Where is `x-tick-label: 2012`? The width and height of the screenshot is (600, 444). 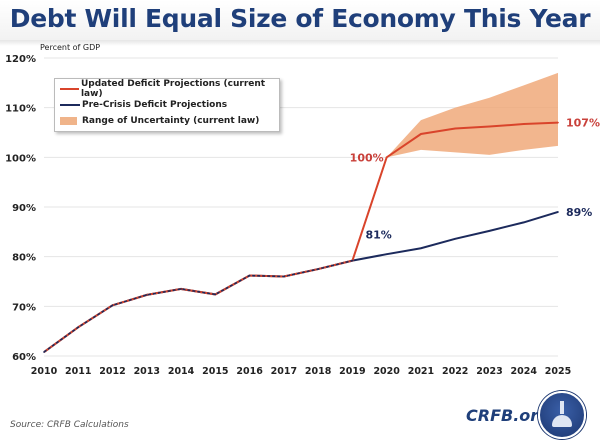
x-tick-label: 2012 is located at coordinates (112, 371).